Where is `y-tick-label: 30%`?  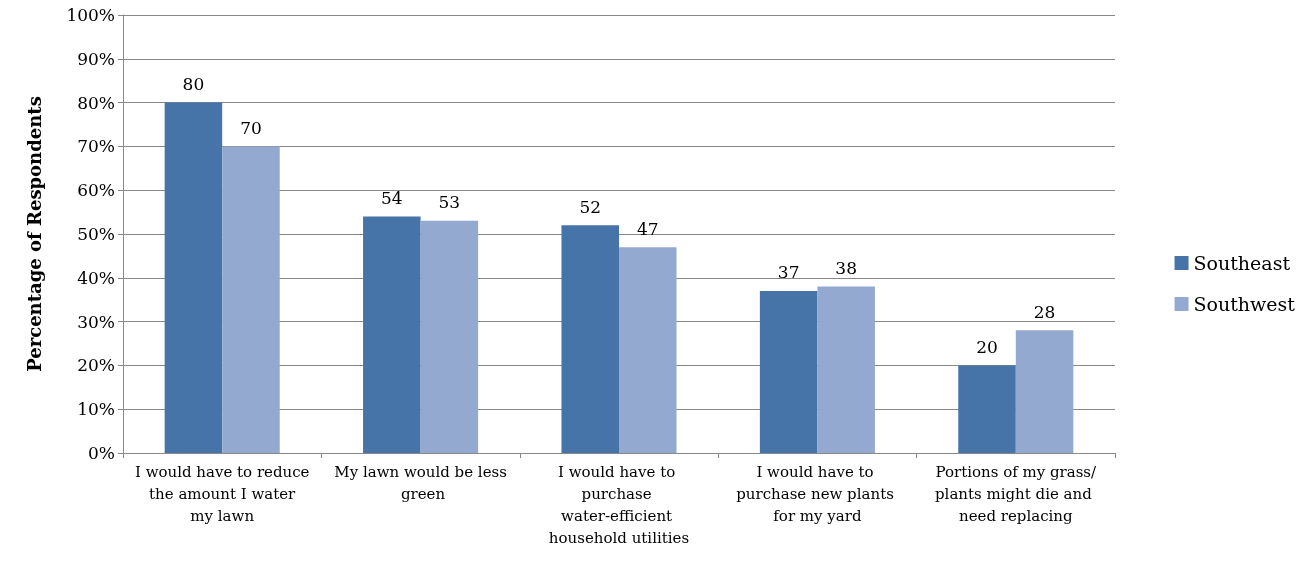 y-tick-label: 30% is located at coordinates (96, 321).